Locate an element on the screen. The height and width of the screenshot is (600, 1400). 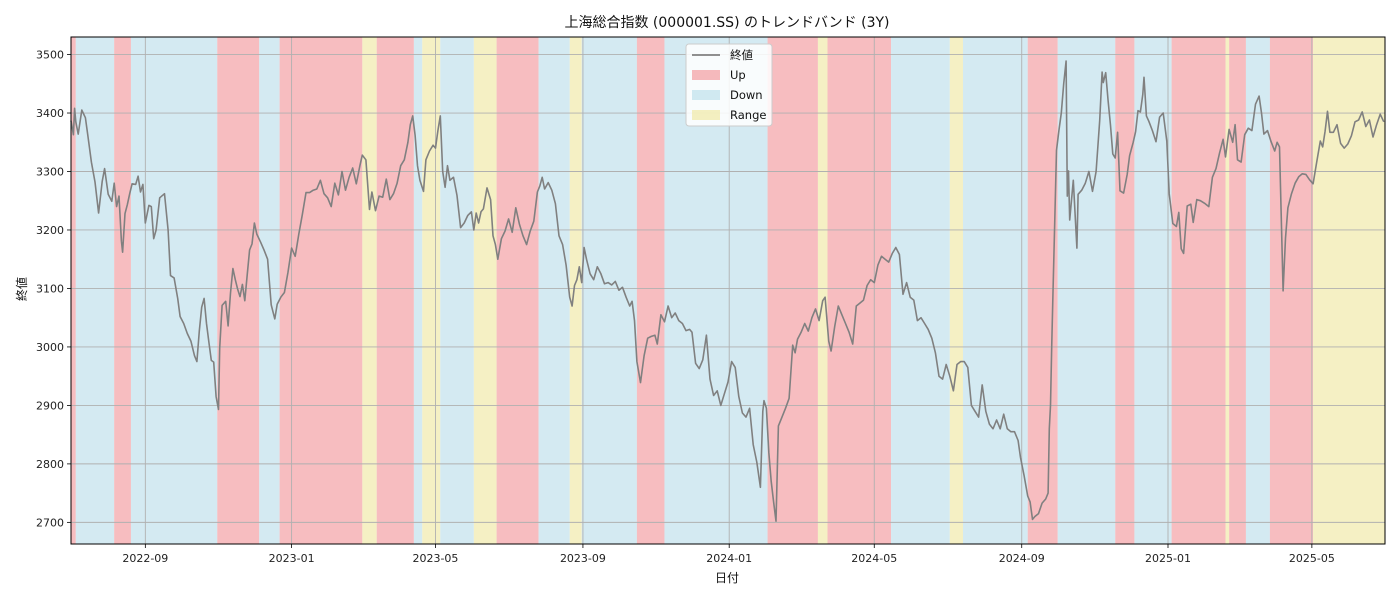
legend-swatch-up is located at coordinates (706, 75).